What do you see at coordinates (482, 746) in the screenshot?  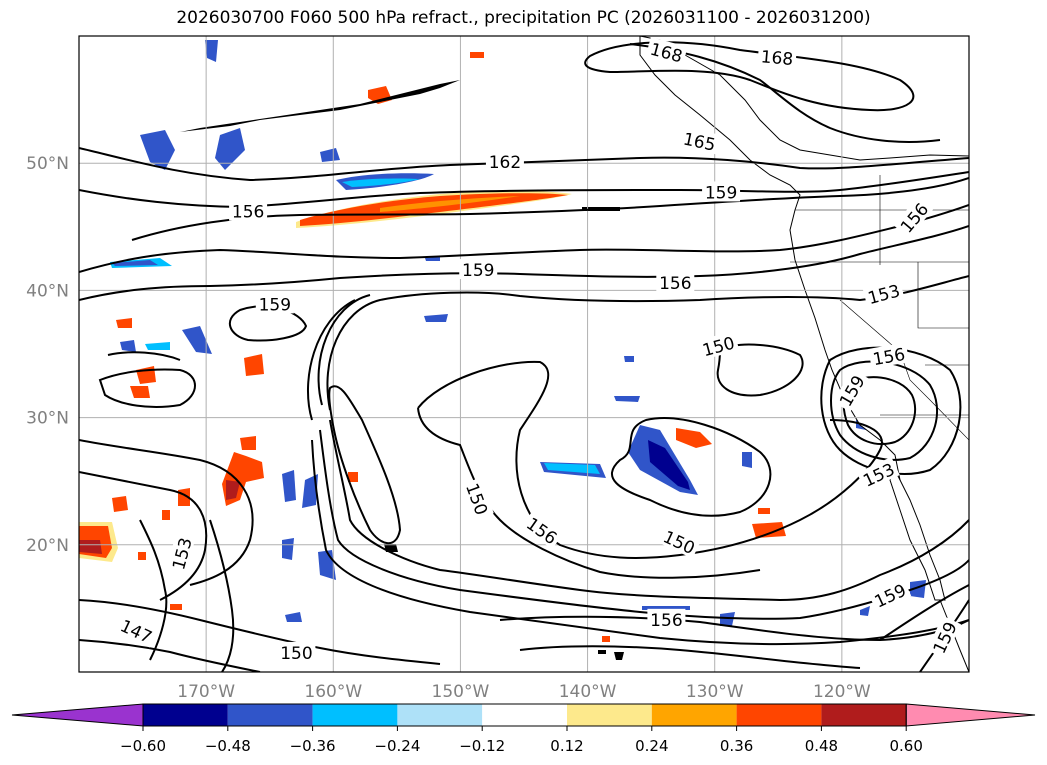 I see `colorbar-tick-label: −0.12` at bounding box center [482, 746].